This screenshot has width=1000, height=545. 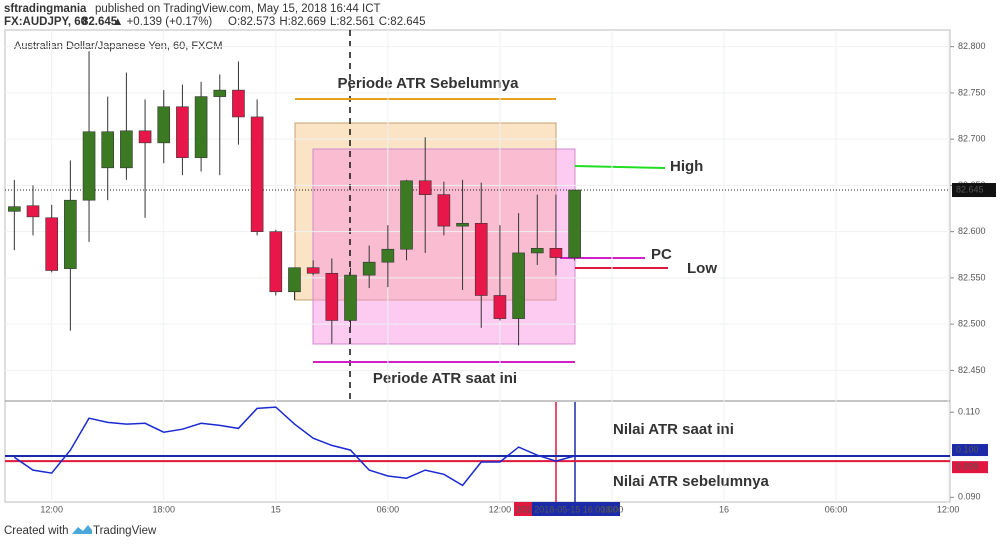 I want to click on y-tick-label: 82.750, so click(x=972, y=92).